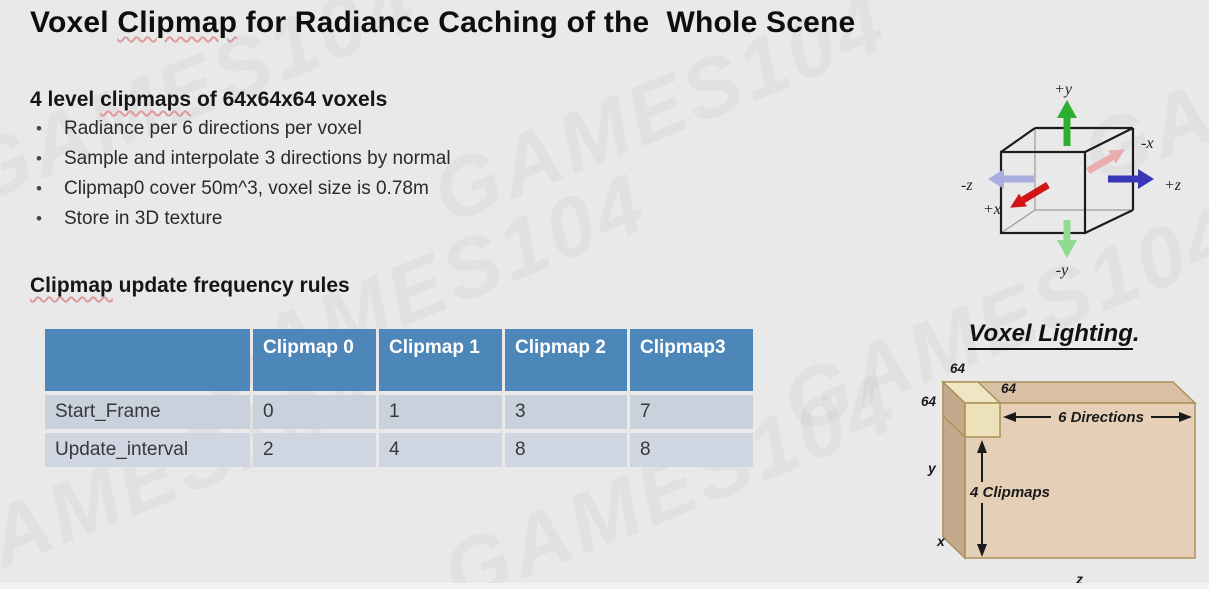 The image size is (1209, 589). What do you see at coordinates (71, 285) in the screenshot?
I see `rules-wavy-word: Clipmap` at bounding box center [71, 285].